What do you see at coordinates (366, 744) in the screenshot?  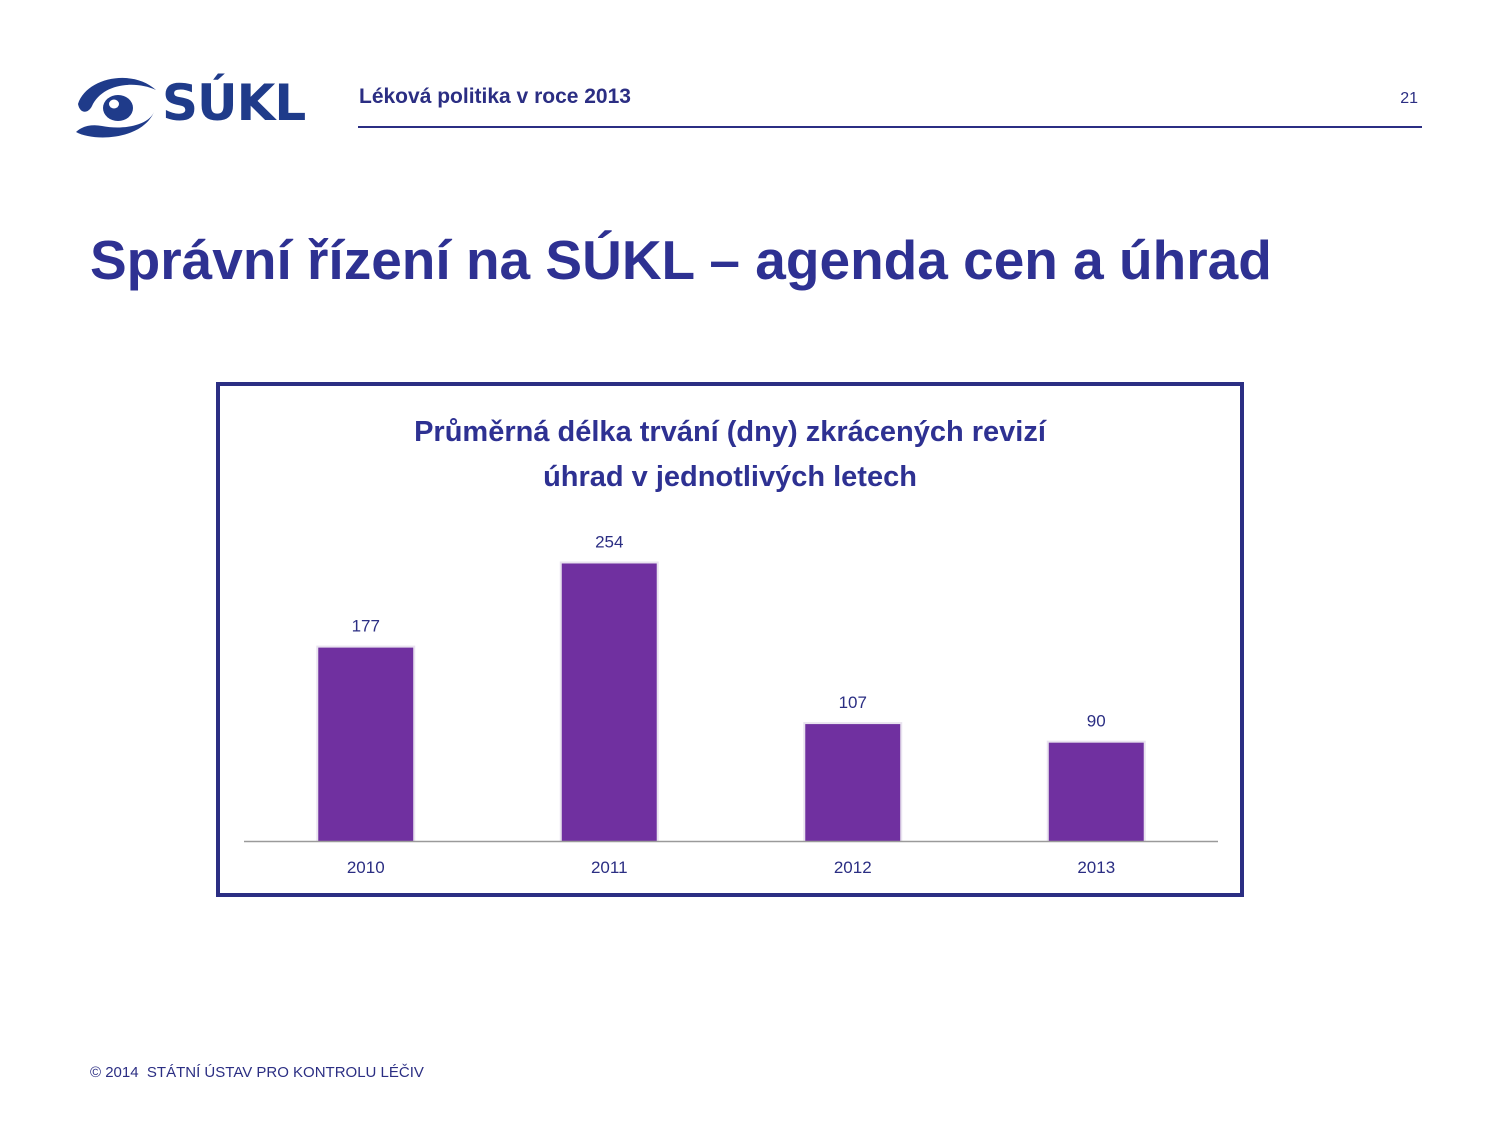 I see `bar-2010` at bounding box center [366, 744].